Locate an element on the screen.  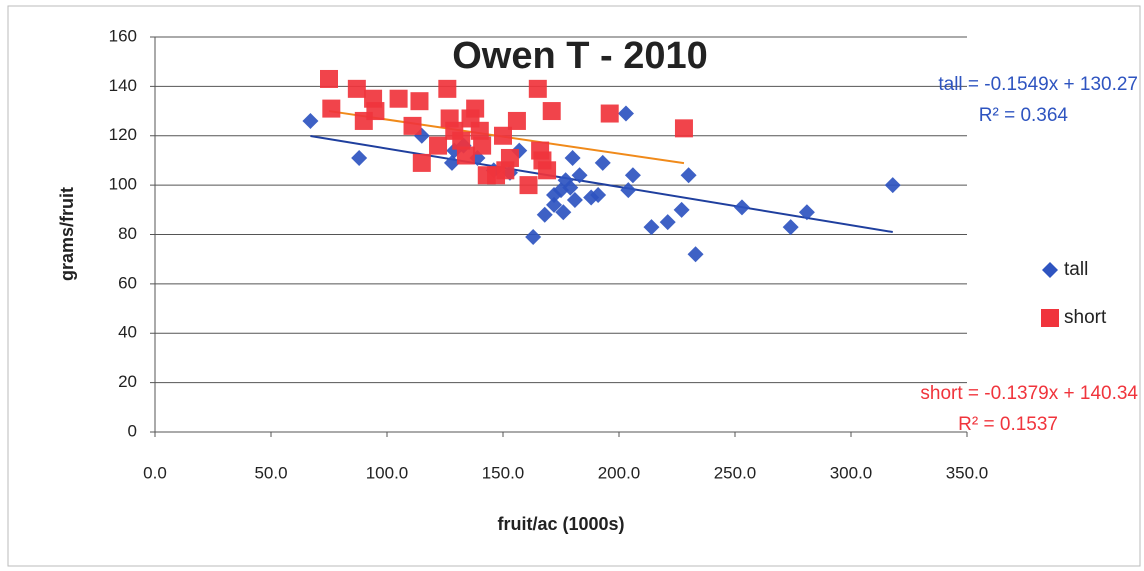
y-tick-label: 20 is located at coordinates (127, 381).